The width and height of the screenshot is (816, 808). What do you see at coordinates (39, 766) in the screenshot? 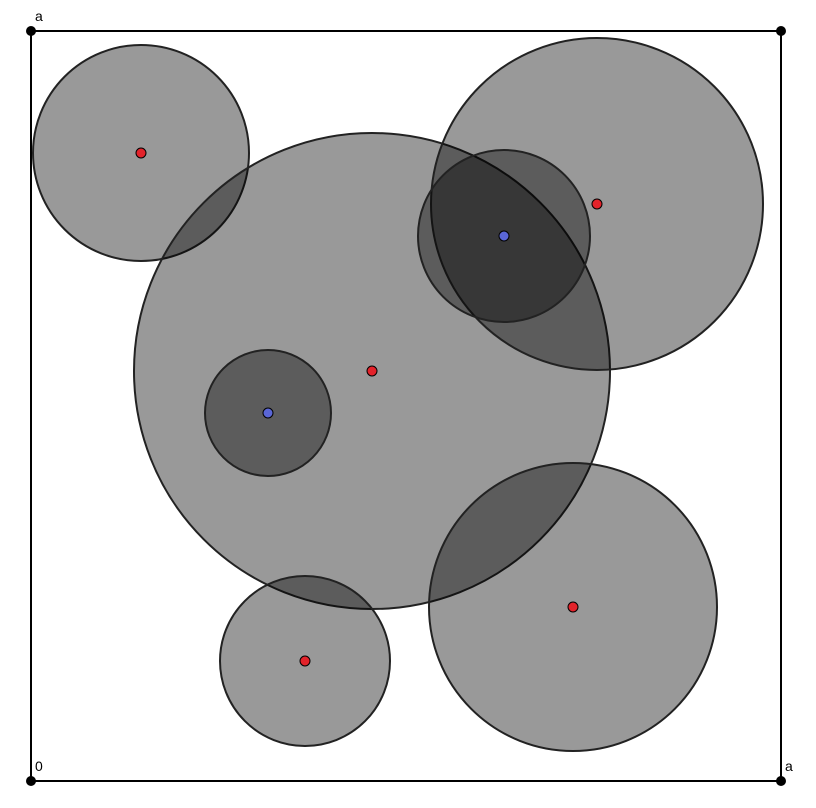
I see `corner-label: 0` at bounding box center [39, 766].